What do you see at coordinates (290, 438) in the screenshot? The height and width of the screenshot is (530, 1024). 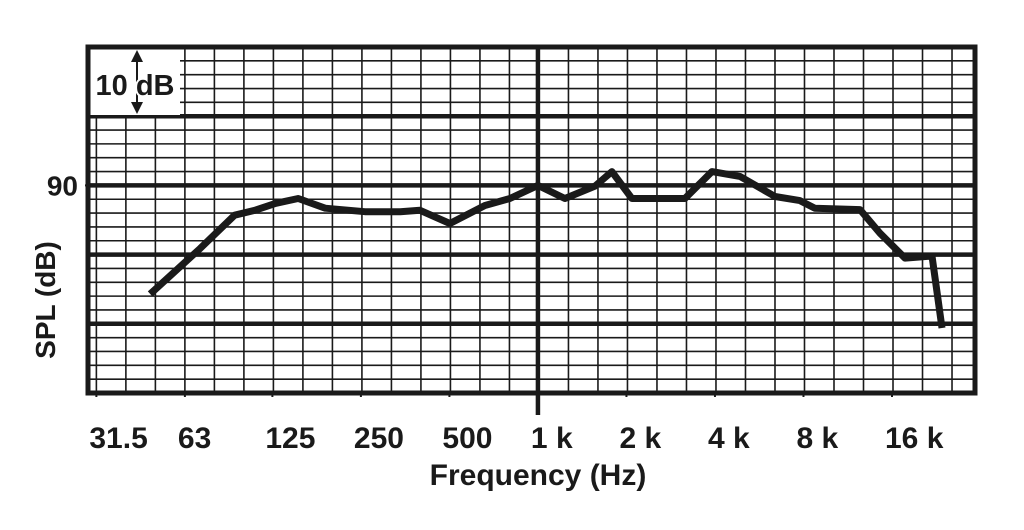 I see `x-tick-label: 125` at bounding box center [290, 438].